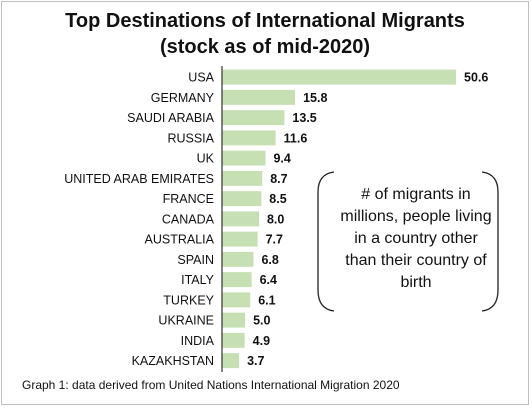 The height and width of the screenshot is (408, 532). Describe the element at coordinates (242, 178) in the screenshot. I see `bar-united-arab-emirates` at that location.